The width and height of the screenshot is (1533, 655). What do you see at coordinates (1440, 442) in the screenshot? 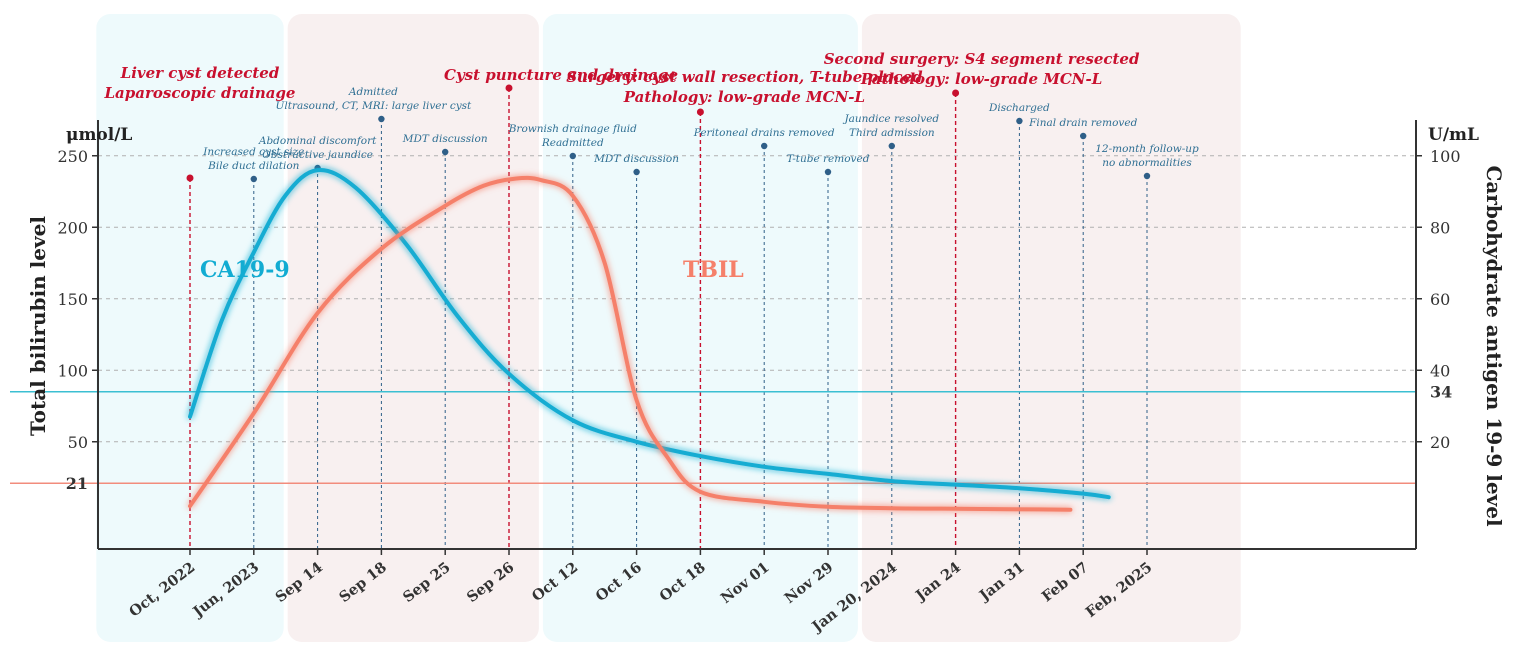
I see `right-tick-label: 20` at bounding box center [1440, 442].